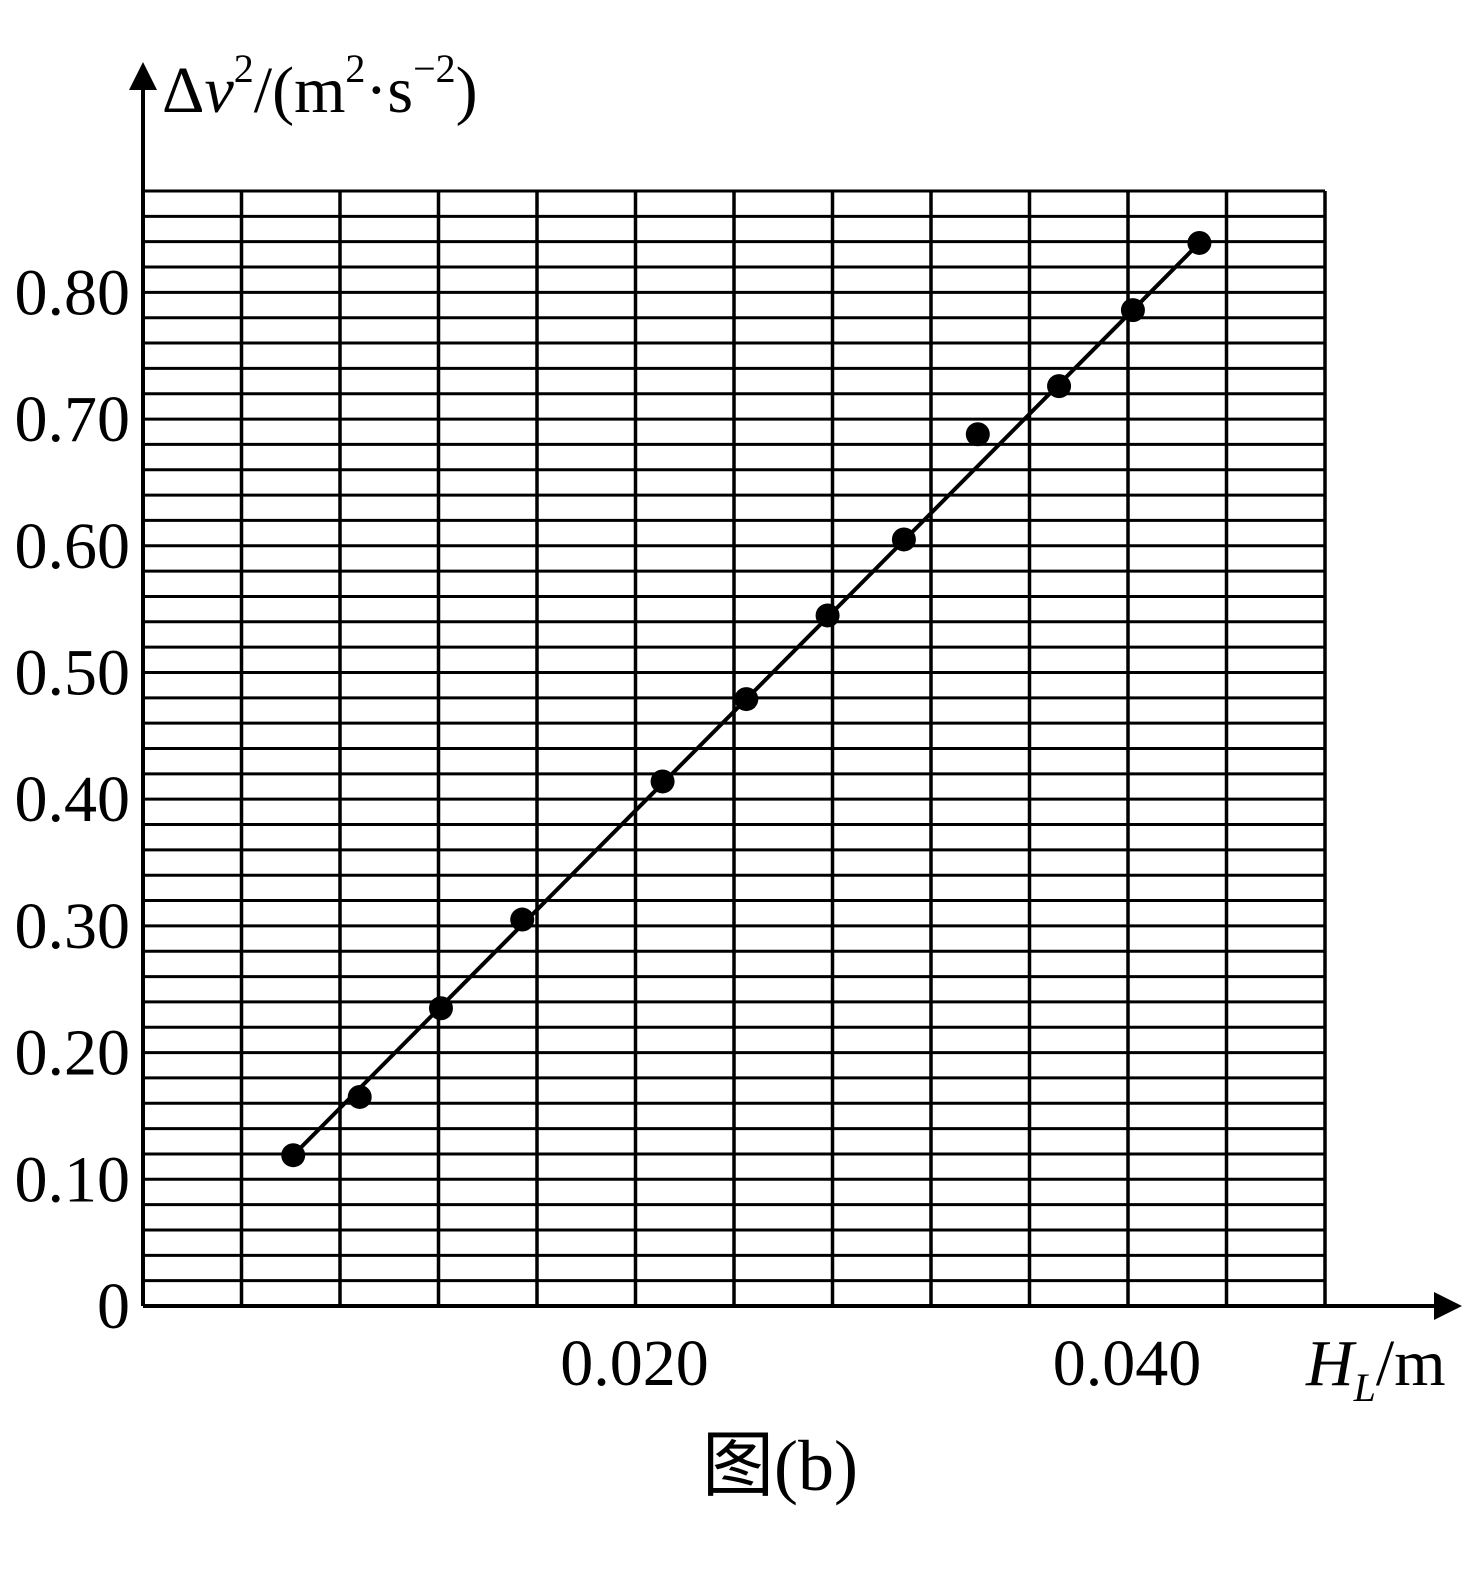 The image size is (1479, 1583). What do you see at coordinates (880, 1363) in the screenshot?
I see `x-tick-labels: 0.020 0.040` at bounding box center [880, 1363].